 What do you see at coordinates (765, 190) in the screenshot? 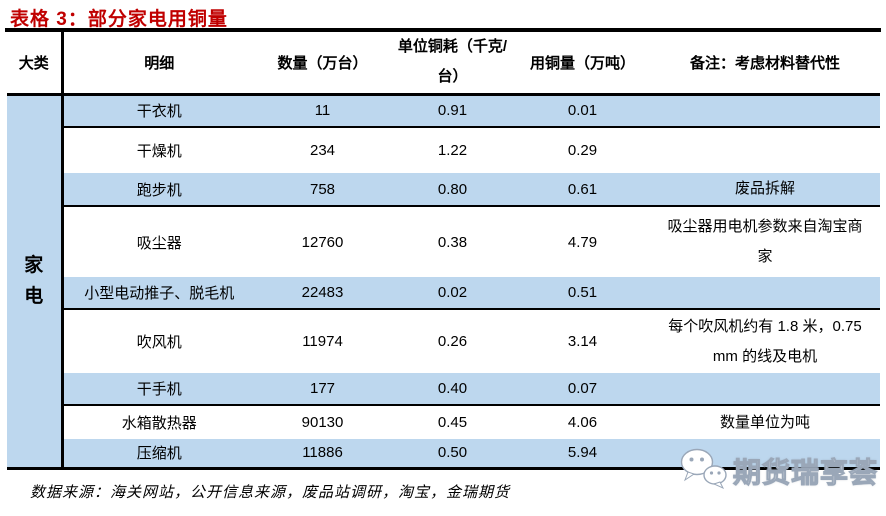
I see `row-note: 废品拆解` at bounding box center [765, 190].